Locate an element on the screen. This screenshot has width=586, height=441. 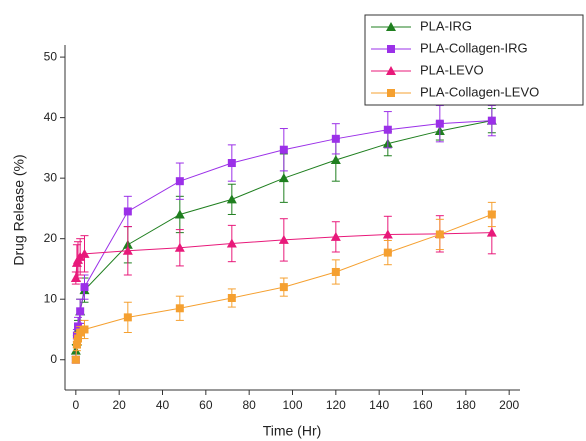
x-tick-label: 40 is located at coordinates (163, 405).